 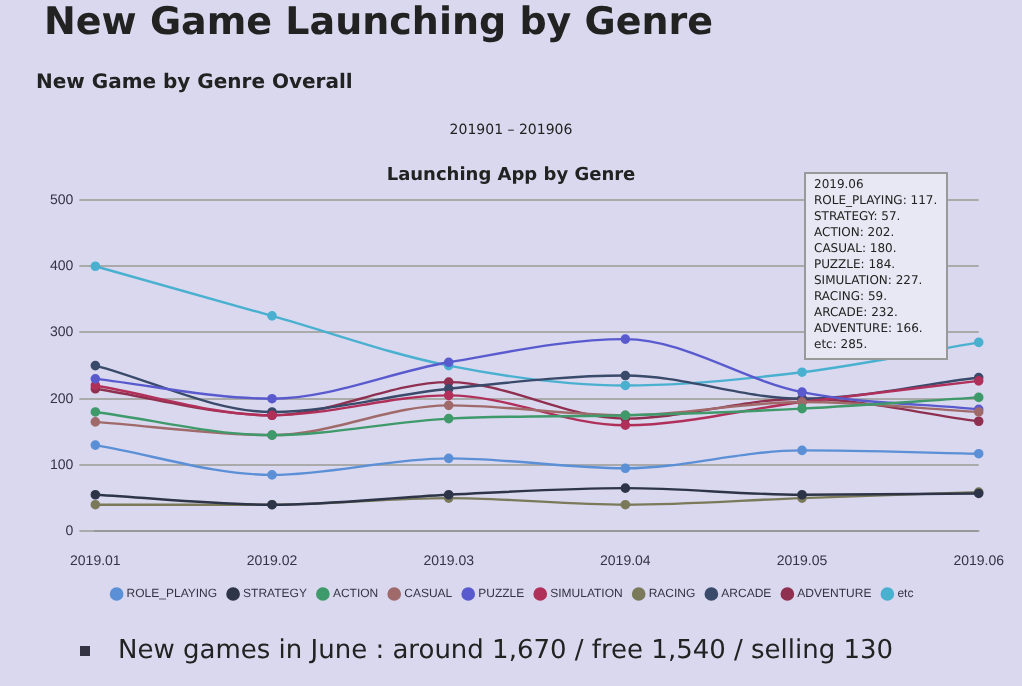 What do you see at coordinates (194, 83) in the screenshot?
I see `chart-subtitle: New Game by Genre Overall` at bounding box center [194, 83].